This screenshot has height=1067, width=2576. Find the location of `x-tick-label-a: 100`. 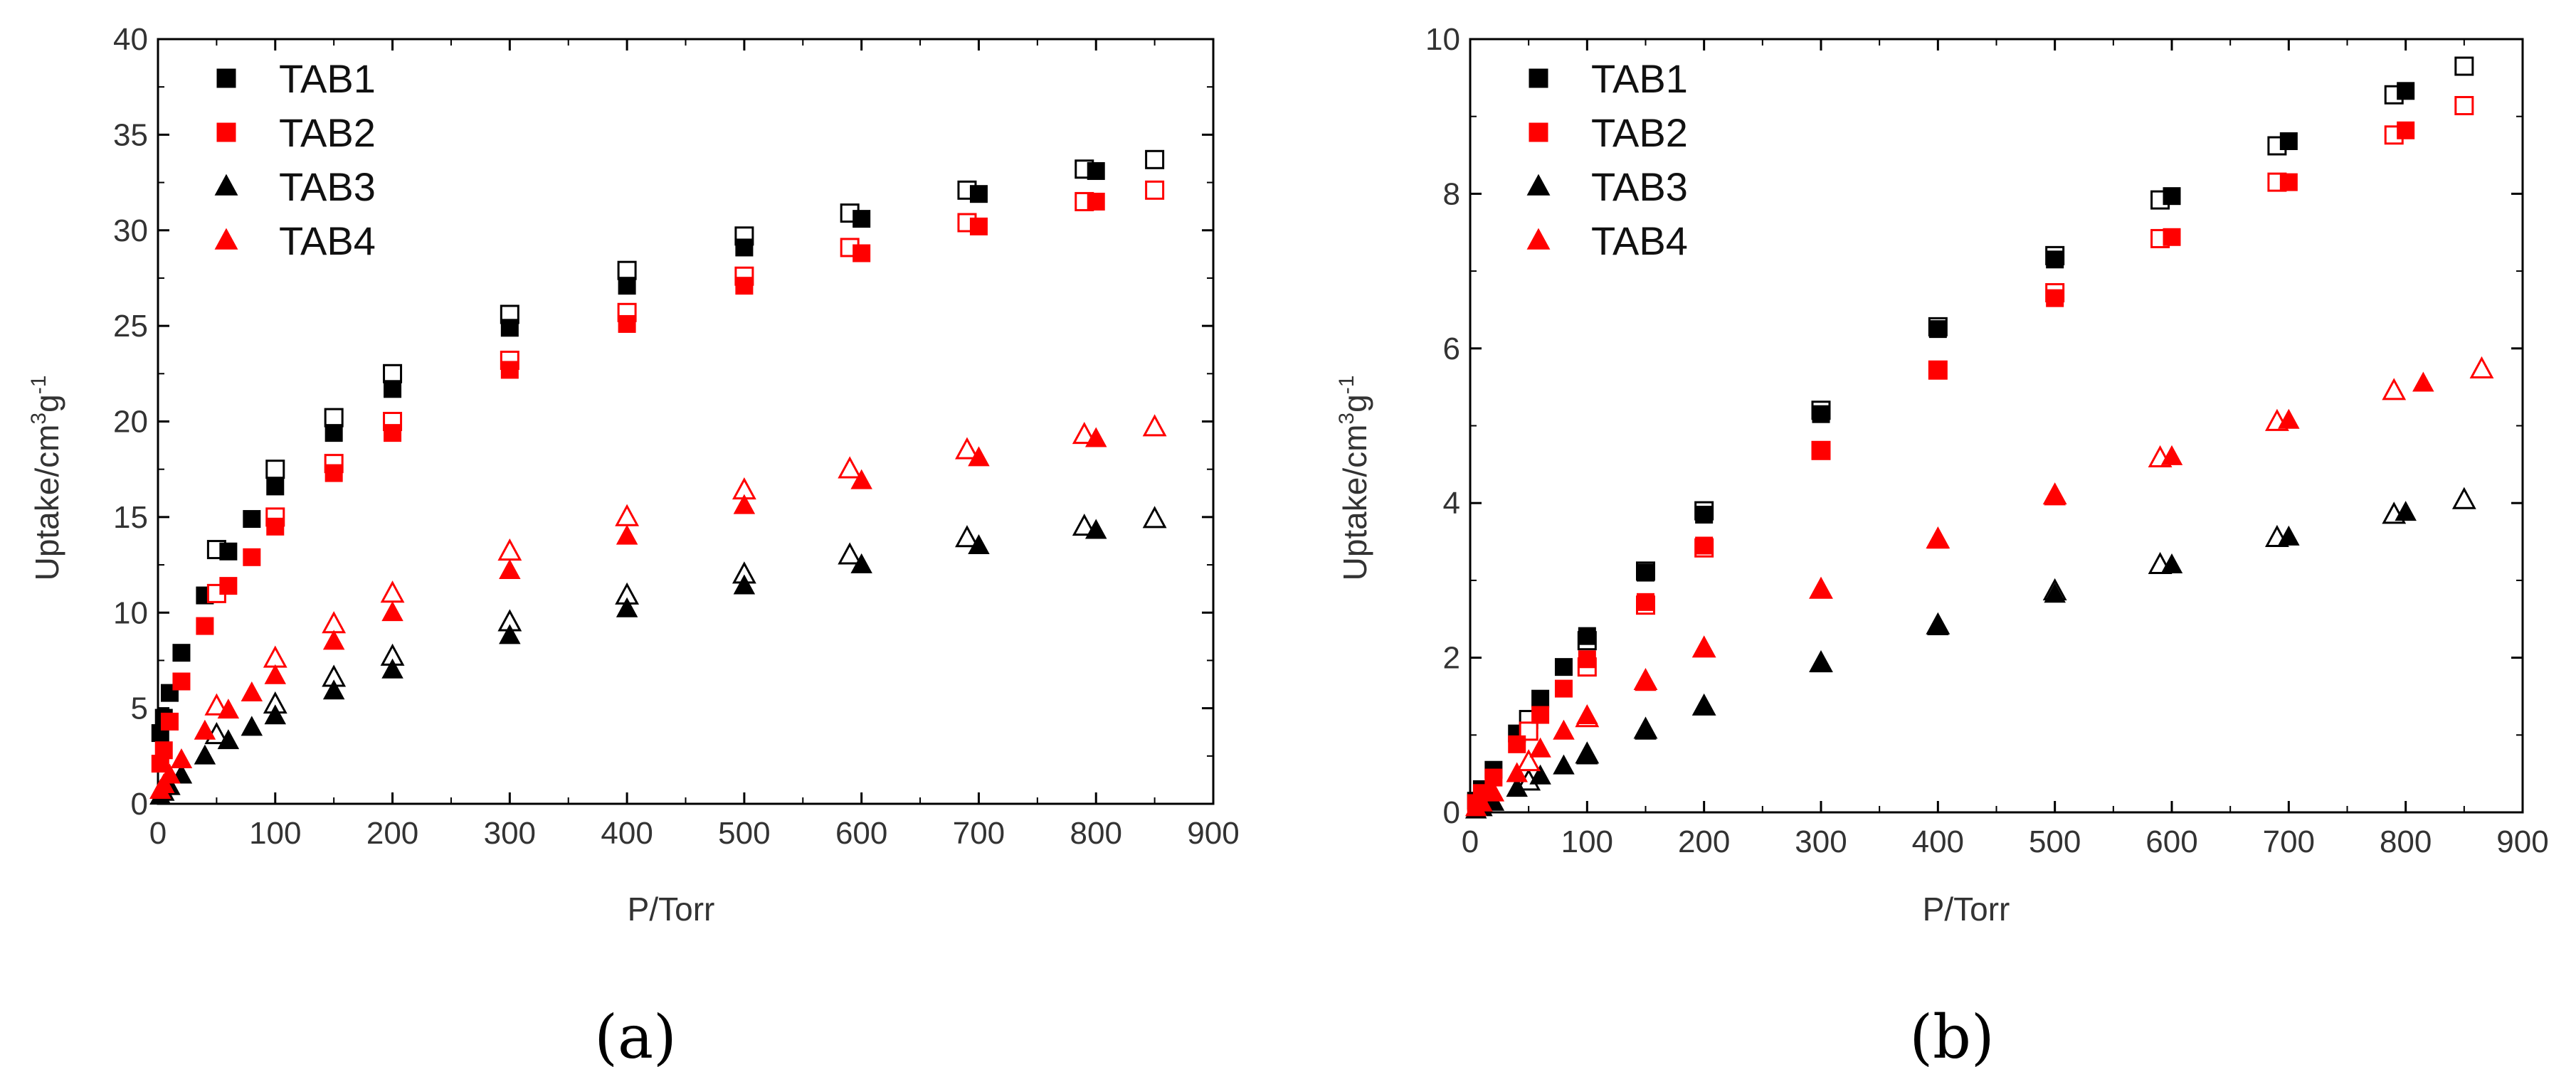

x-tick-label-a: 100 is located at coordinates (275, 834).